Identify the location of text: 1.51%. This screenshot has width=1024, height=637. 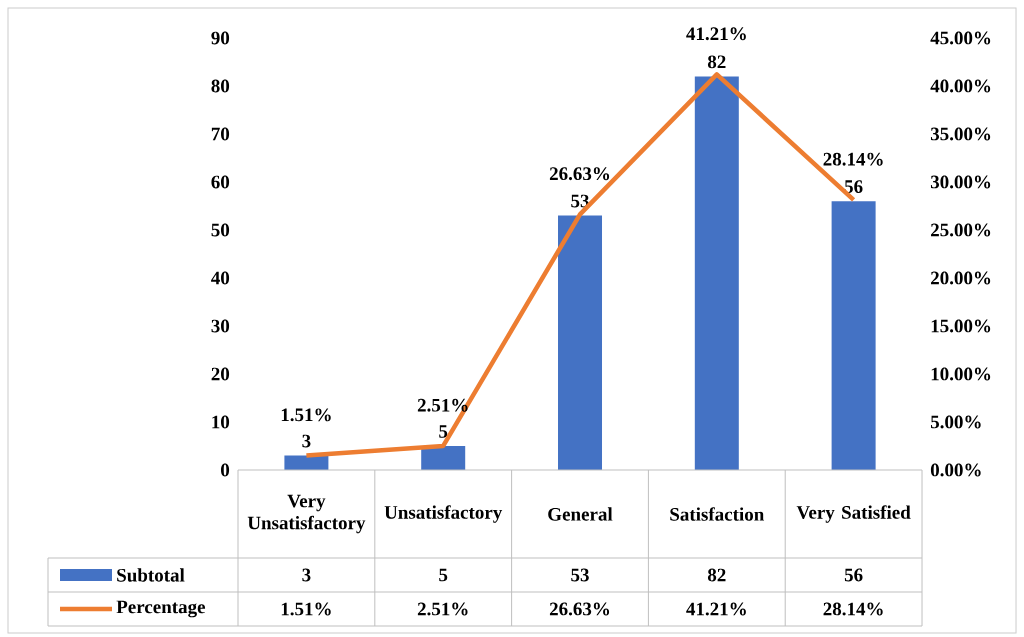
(306, 415).